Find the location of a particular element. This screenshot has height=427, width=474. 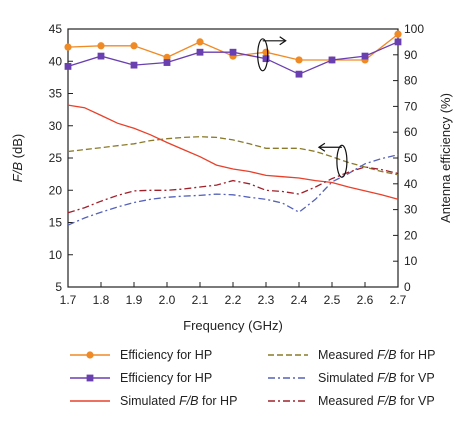

y-right-tick-label: 100 is located at coordinates (414, 29).